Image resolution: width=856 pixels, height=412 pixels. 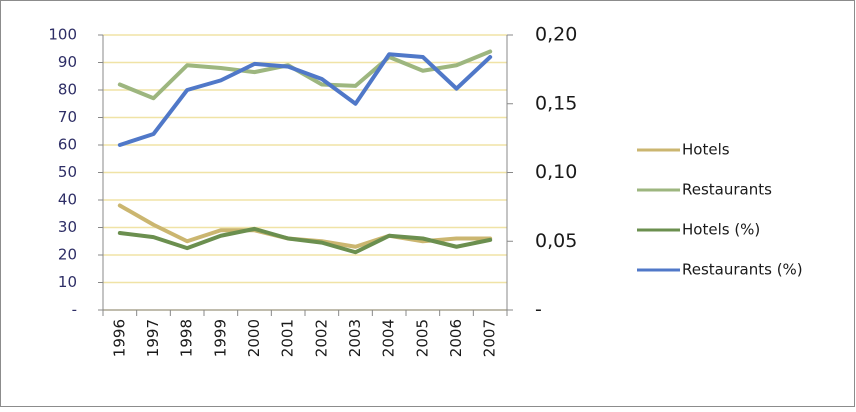 I want to click on x-tick-label: 2003, so click(x=355, y=338).